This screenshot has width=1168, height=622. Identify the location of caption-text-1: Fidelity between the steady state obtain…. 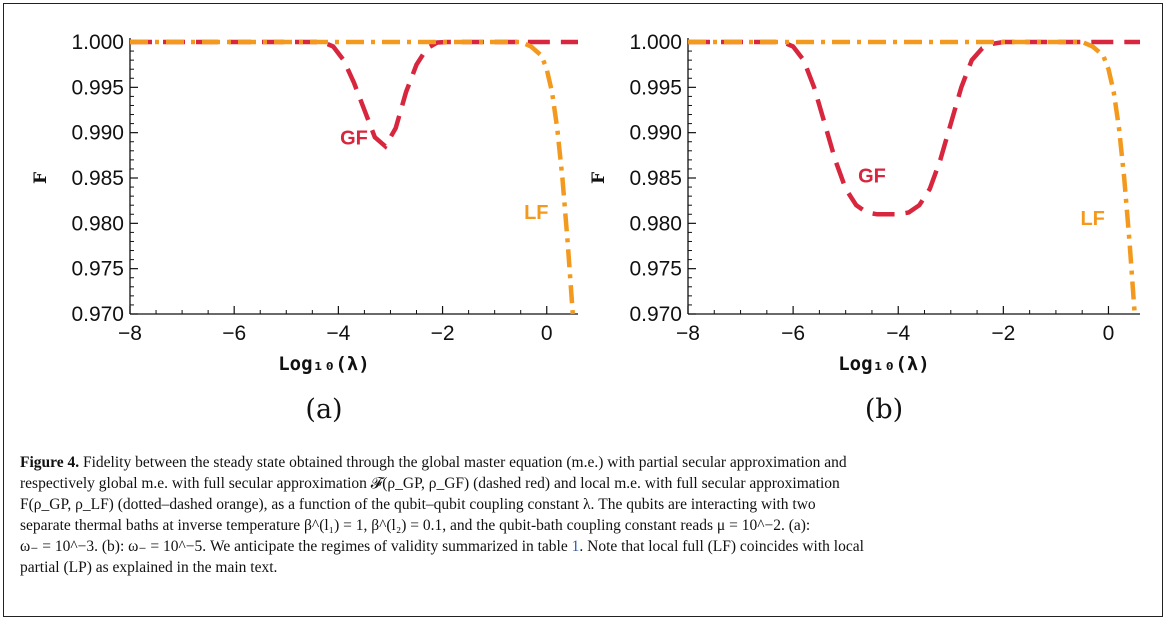
(465, 462).